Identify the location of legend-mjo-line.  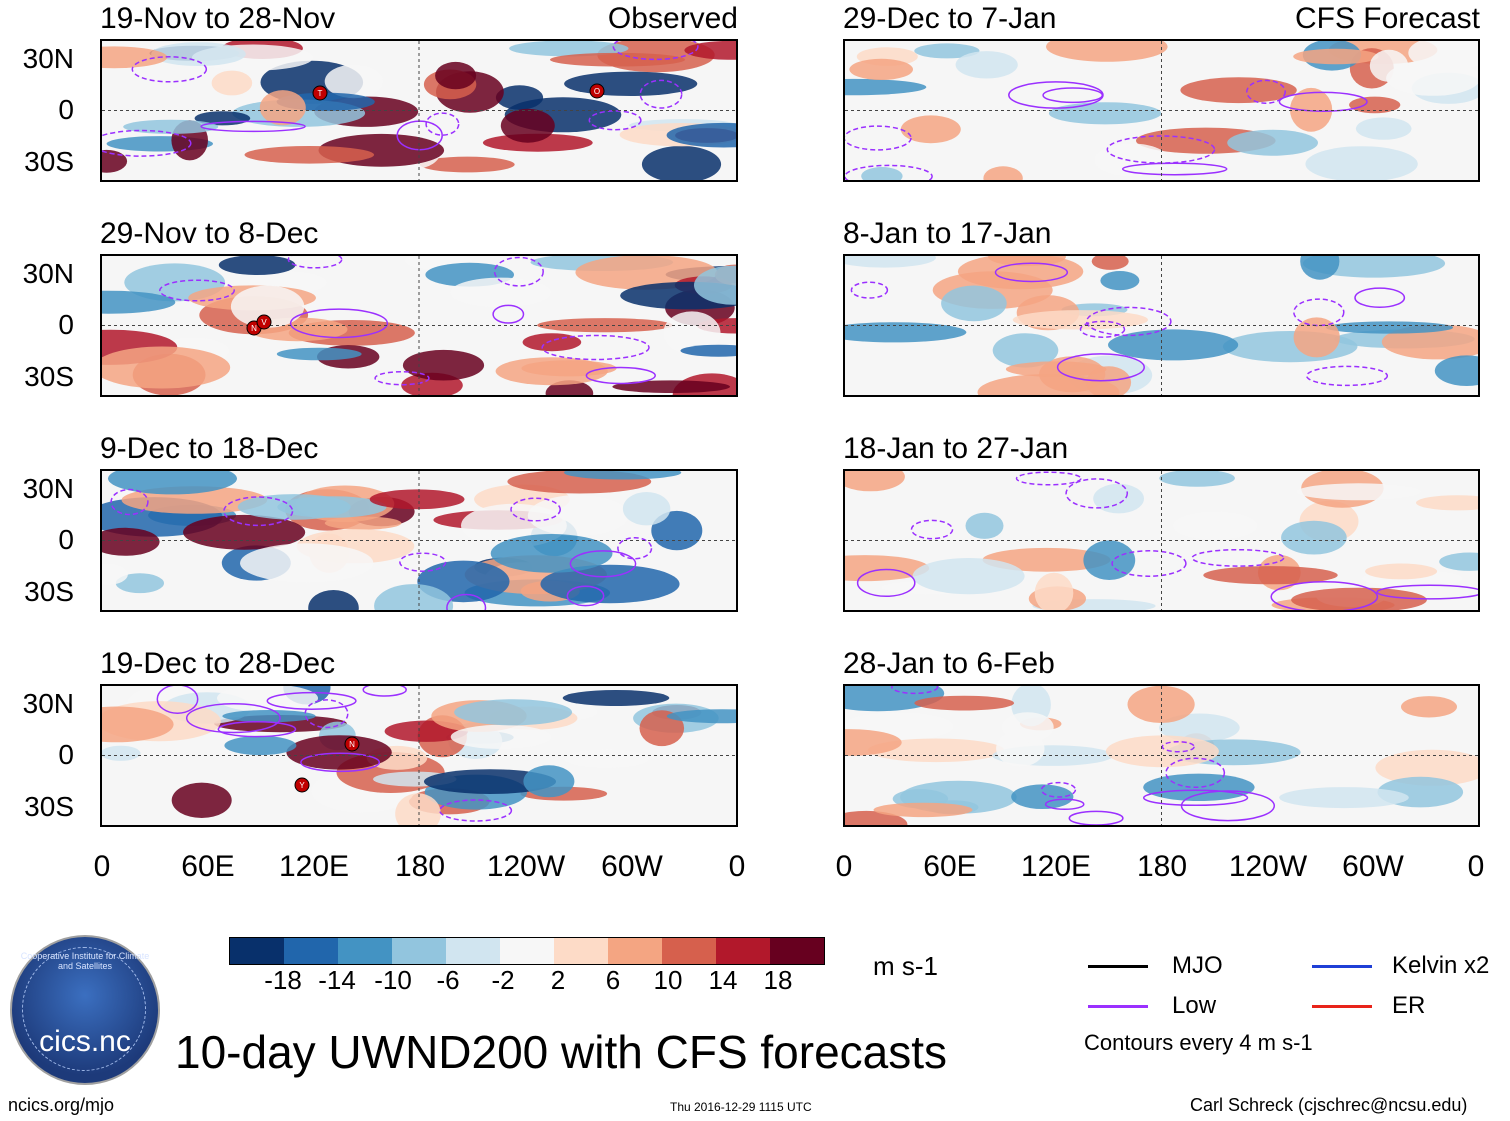
(1118, 966).